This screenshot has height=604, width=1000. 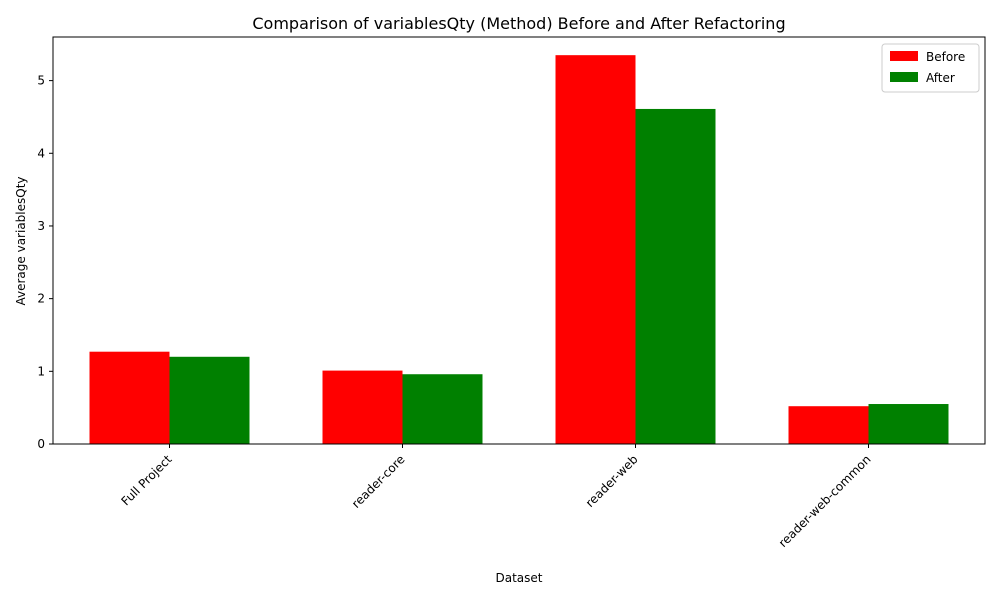 What do you see at coordinates (41, 81) in the screenshot?
I see `y-tick-label: 5` at bounding box center [41, 81].